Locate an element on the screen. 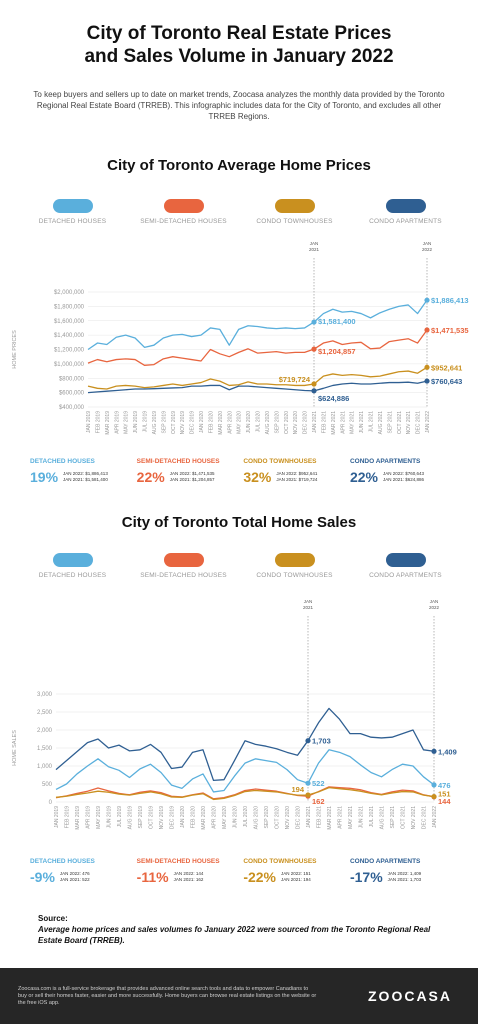 This screenshot has width=478, height=1024. data-label: $1,581,400 is located at coordinates (337, 321).